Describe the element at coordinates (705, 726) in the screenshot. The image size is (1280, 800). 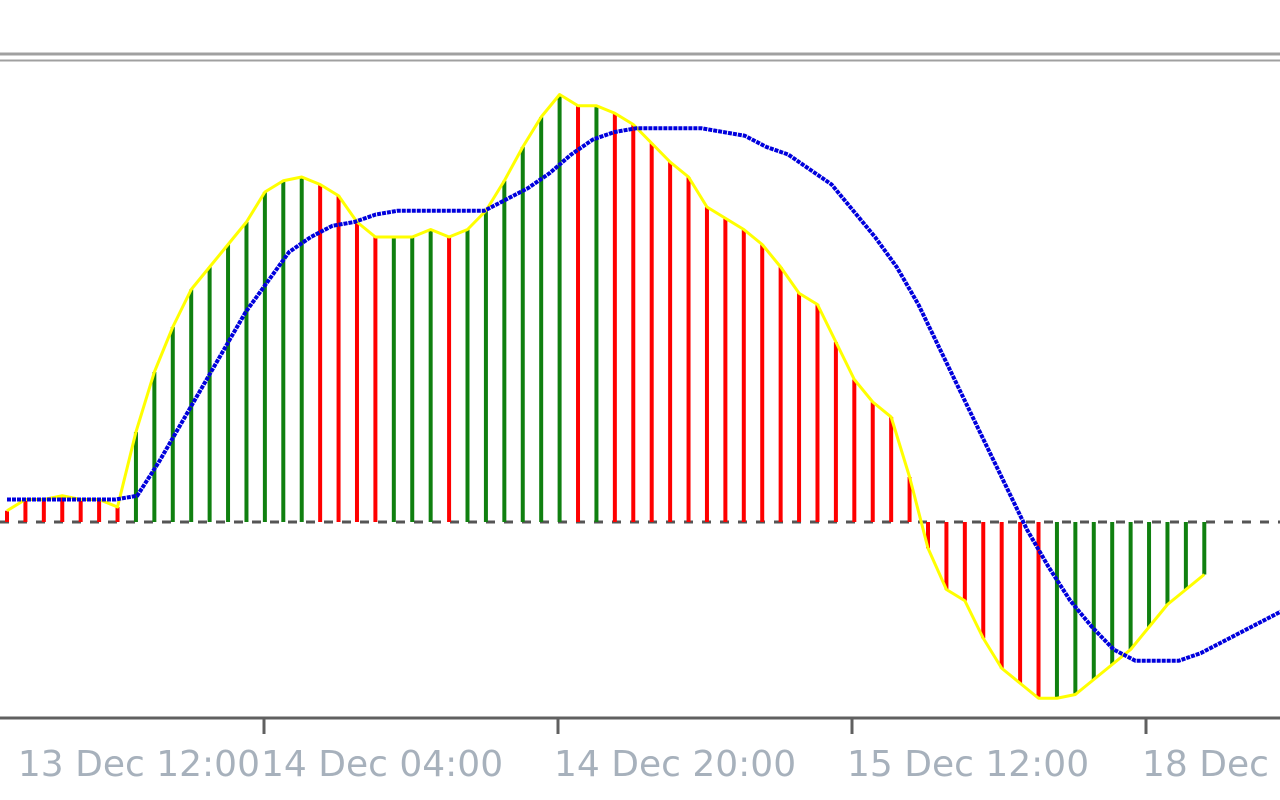
I see `x-axis-ticks` at that location.